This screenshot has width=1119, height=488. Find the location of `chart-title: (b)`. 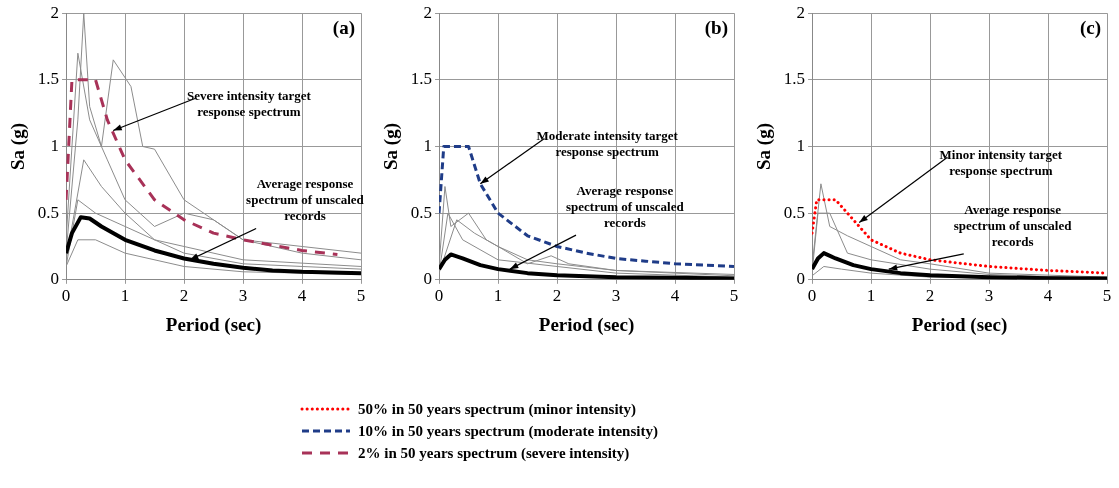

chart-title: (b) is located at coordinates (716, 27).